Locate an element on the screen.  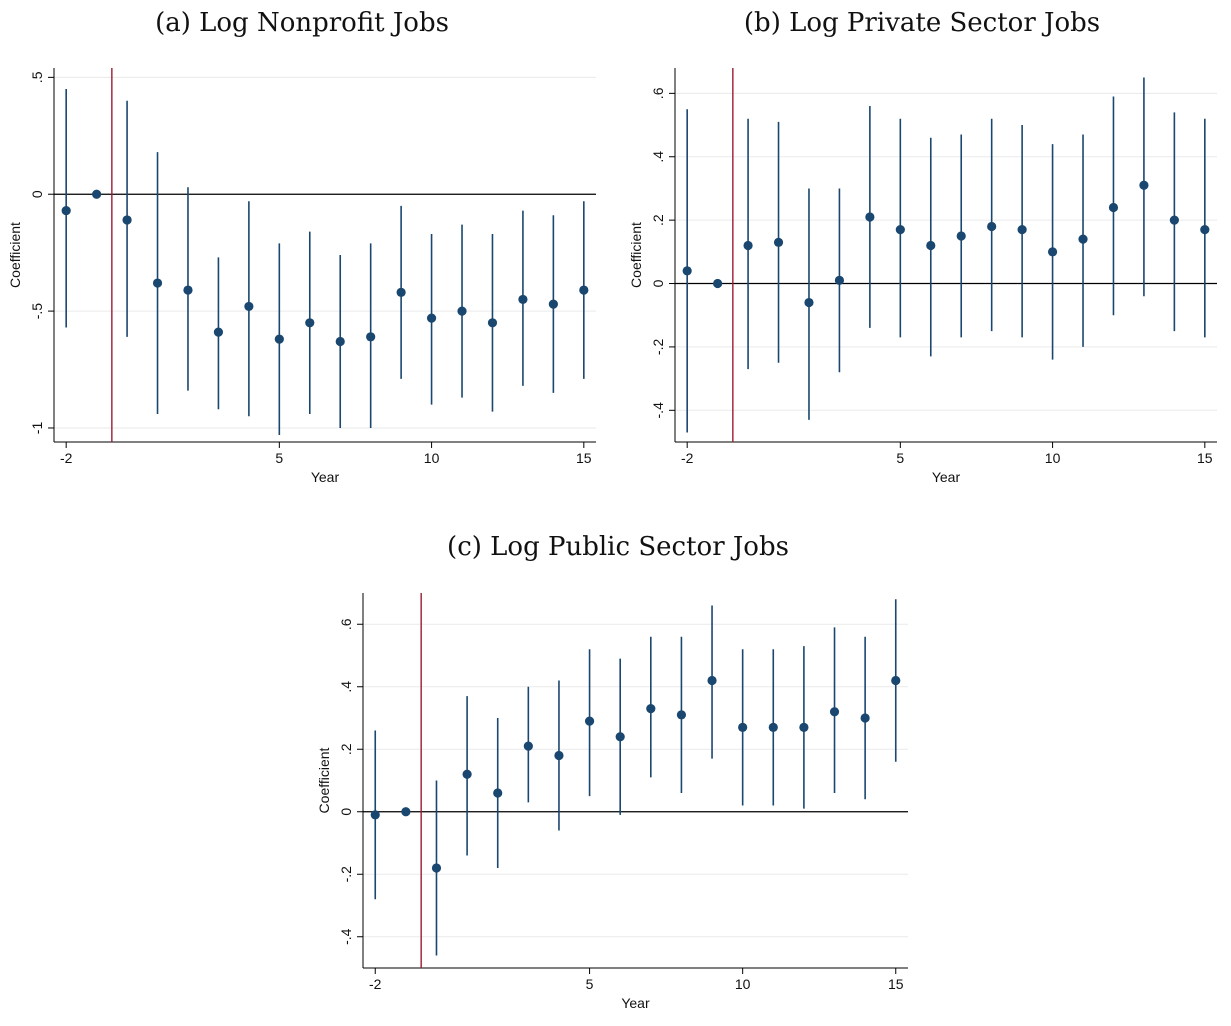
x-tick-label-b-2: 10 is located at coordinates (1053, 458).